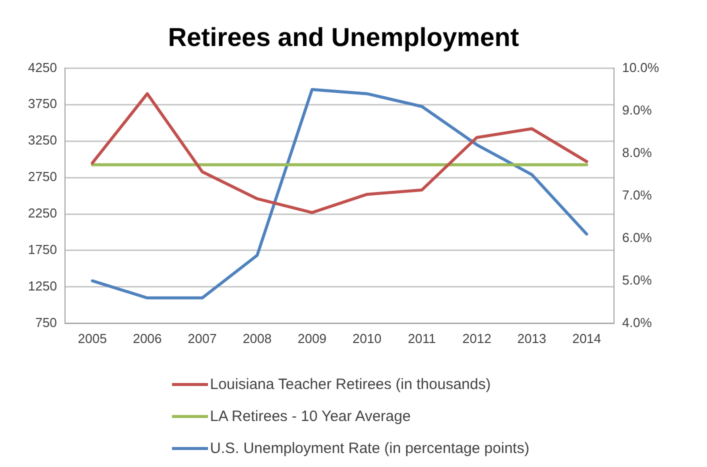 The image size is (707, 467). What do you see at coordinates (42, 176) in the screenshot?
I see `y-tick-label: 2750` at bounding box center [42, 176].